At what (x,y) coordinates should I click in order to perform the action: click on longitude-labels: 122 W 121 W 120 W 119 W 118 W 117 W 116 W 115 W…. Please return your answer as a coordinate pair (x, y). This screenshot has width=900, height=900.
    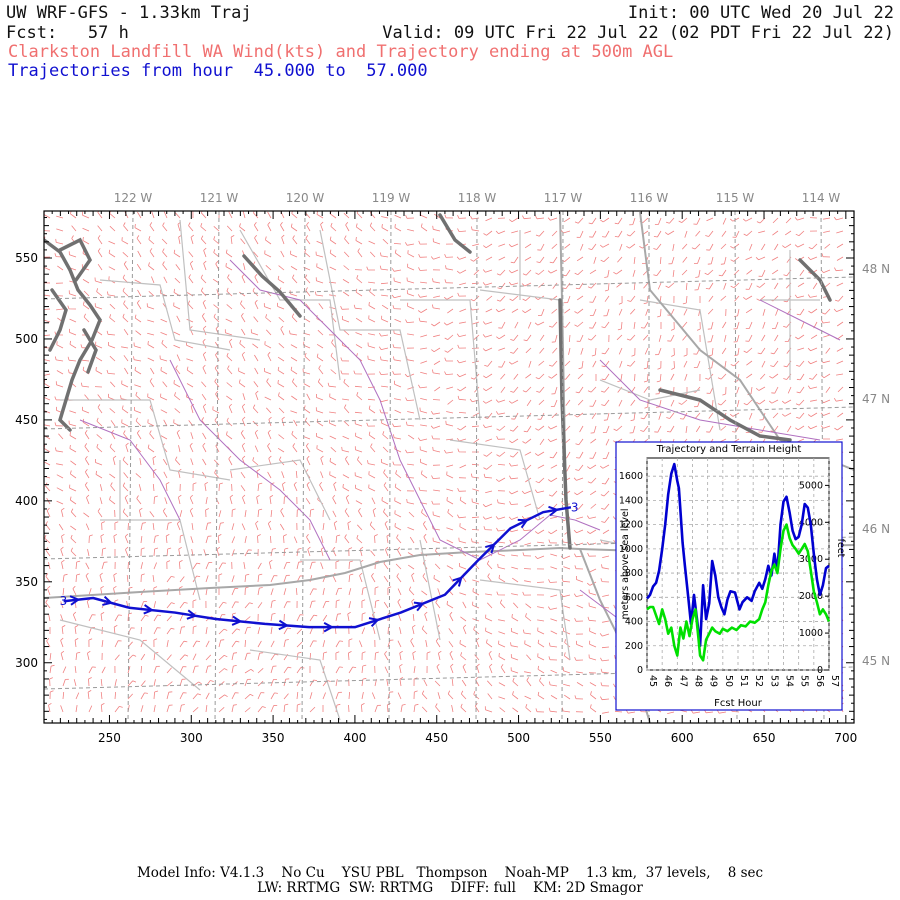
    Looking at the image, I should click on (477, 198).